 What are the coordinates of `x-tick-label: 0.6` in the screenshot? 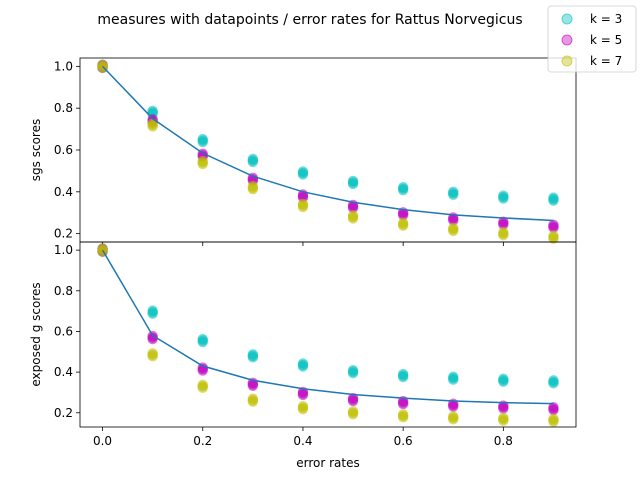 It's located at (403, 441).